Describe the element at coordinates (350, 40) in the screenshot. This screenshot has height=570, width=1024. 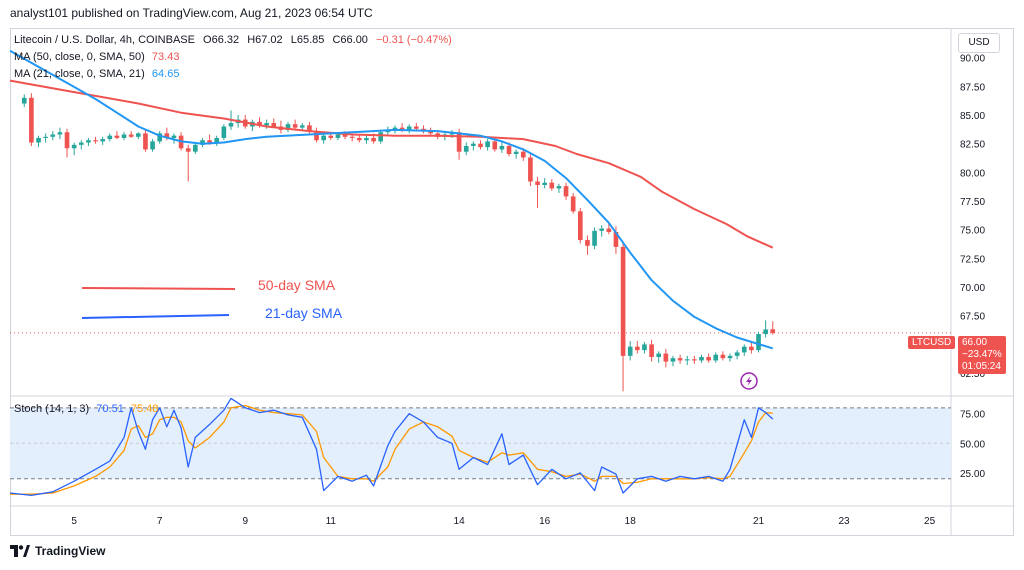
I see `close-value: C66.00` at that location.